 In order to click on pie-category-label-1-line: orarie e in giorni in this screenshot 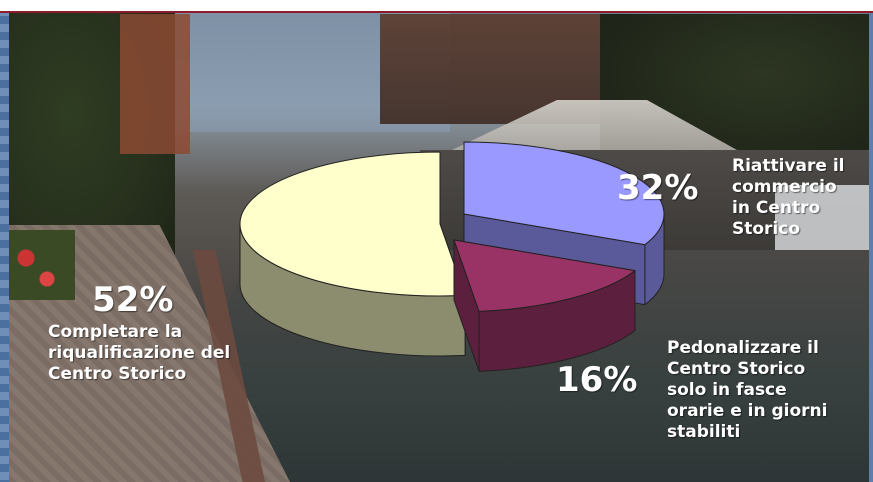, I will do `click(747, 411)`.